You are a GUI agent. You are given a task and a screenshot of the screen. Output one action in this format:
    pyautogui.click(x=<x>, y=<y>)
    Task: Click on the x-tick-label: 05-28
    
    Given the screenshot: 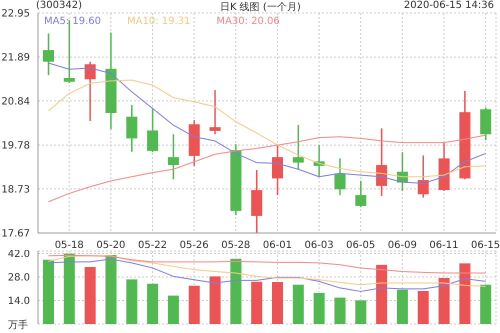 What is the action you would take?
    pyautogui.click(x=235, y=246)
    